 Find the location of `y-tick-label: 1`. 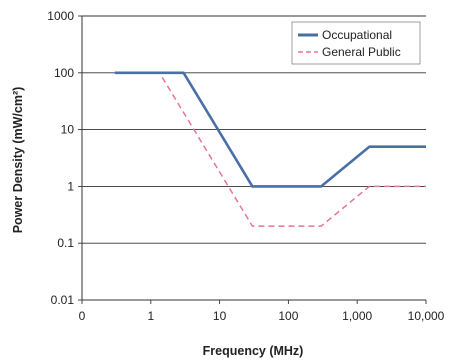

y-tick-label: 1 is located at coordinates (70, 186).